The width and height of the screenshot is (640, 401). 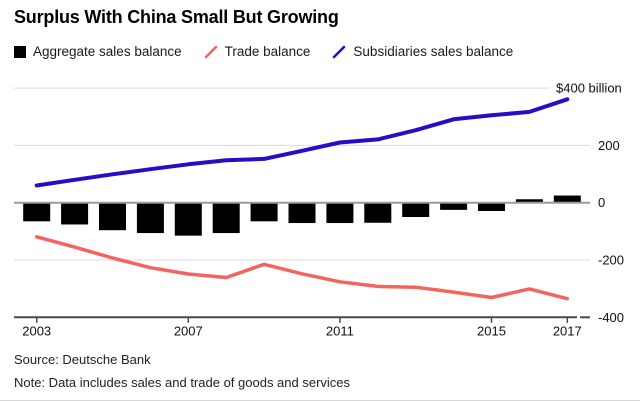 I want to click on bar-2004, so click(x=75, y=213).